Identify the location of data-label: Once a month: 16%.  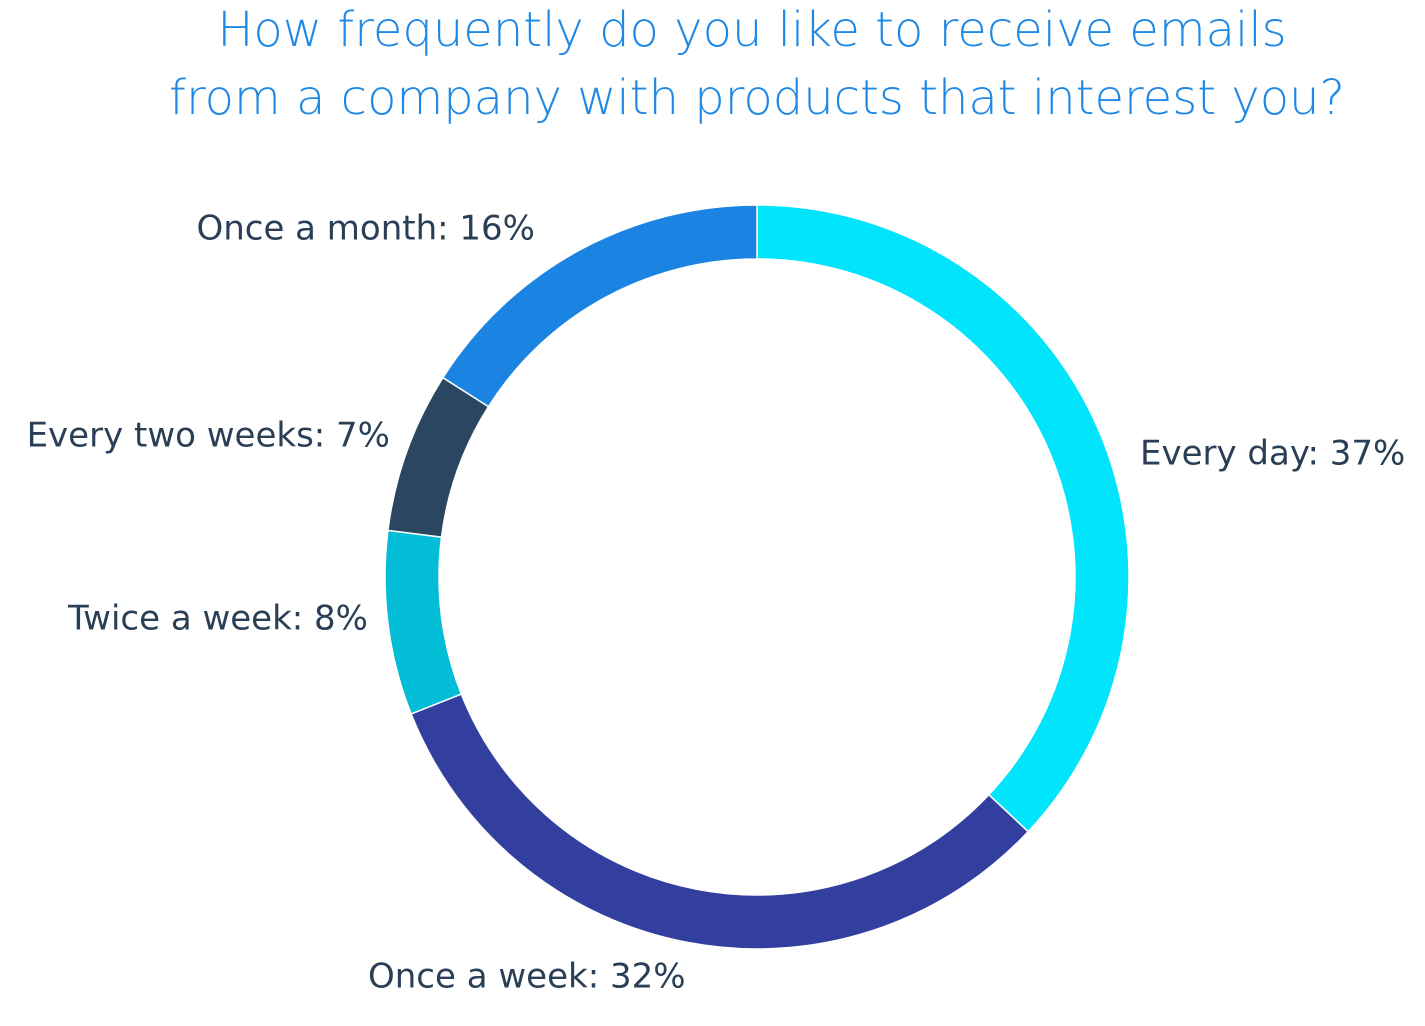
(365, 229).